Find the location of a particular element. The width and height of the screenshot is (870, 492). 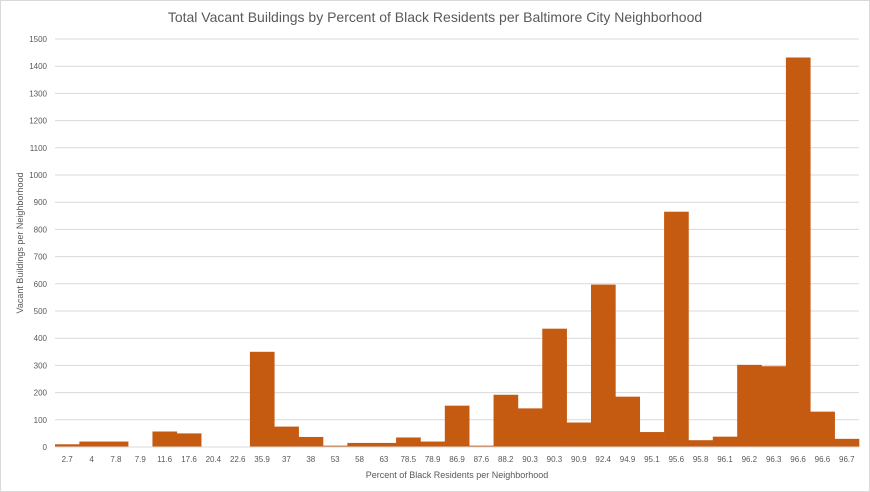

x-tick-label: 37 is located at coordinates (286, 459).